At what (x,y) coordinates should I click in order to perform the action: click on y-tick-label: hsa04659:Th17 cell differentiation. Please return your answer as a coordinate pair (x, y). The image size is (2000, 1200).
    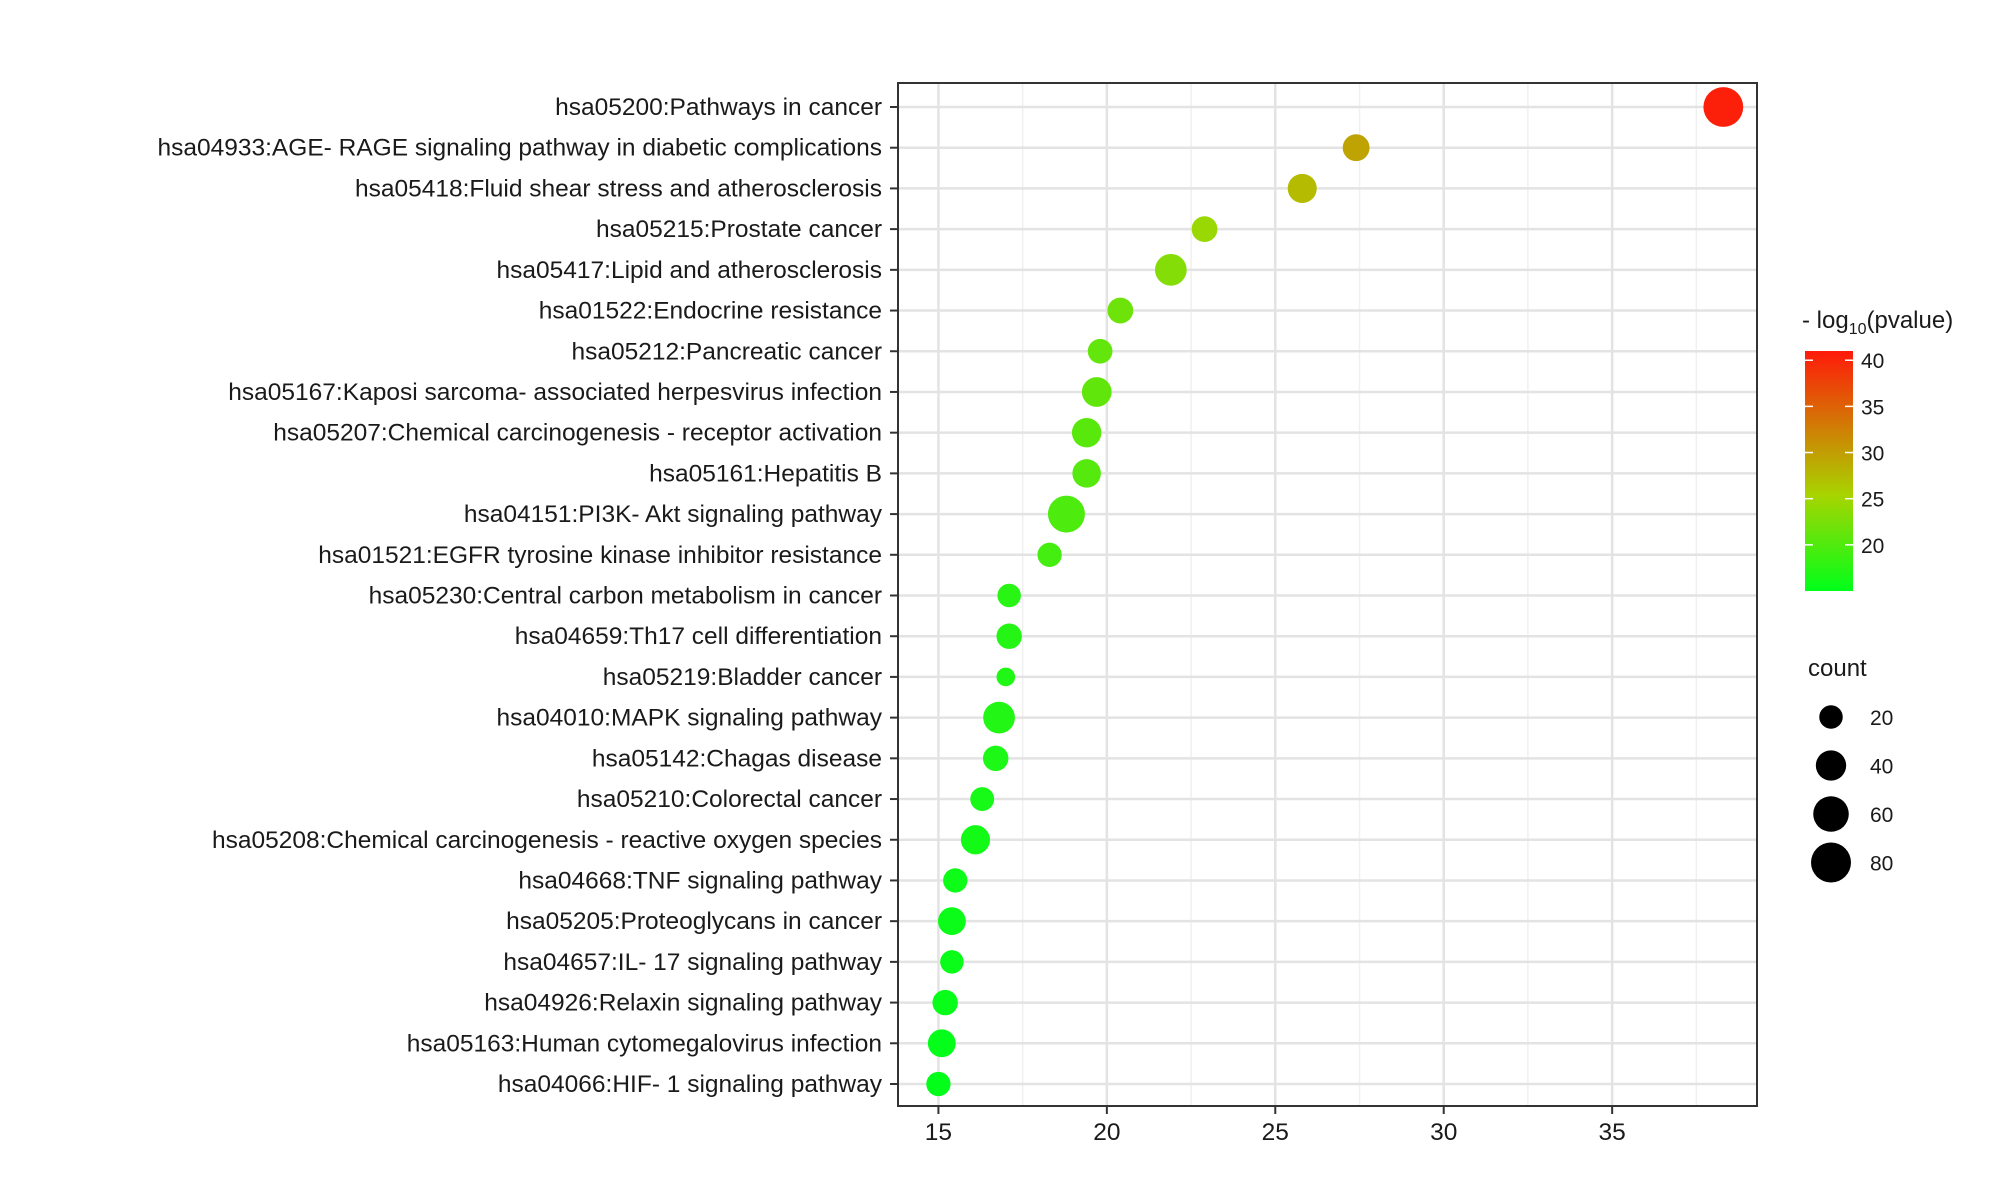
    Looking at the image, I should click on (698, 636).